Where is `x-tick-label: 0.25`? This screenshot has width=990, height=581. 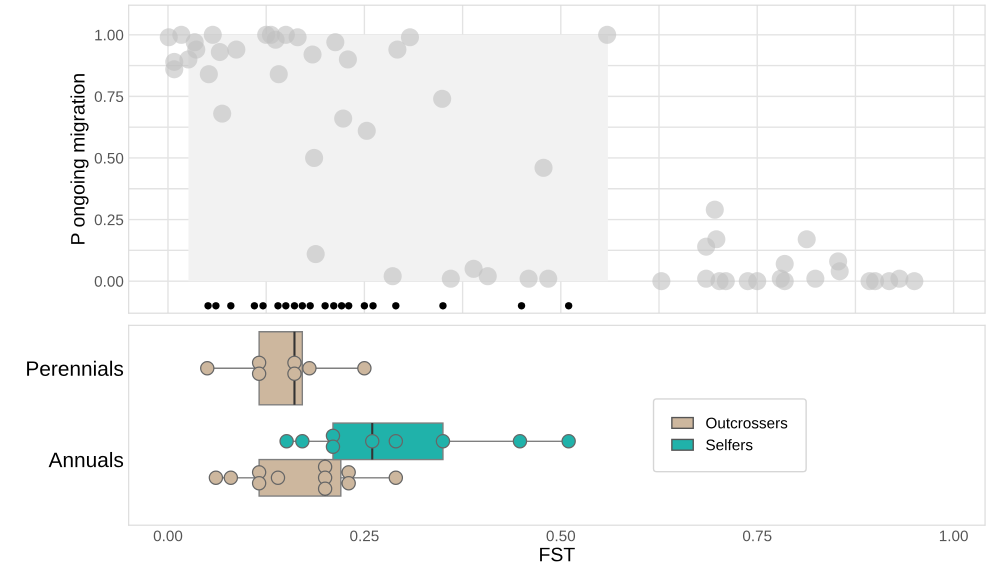 x-tick-label: 0.25 is located at coordinates (364, 536).